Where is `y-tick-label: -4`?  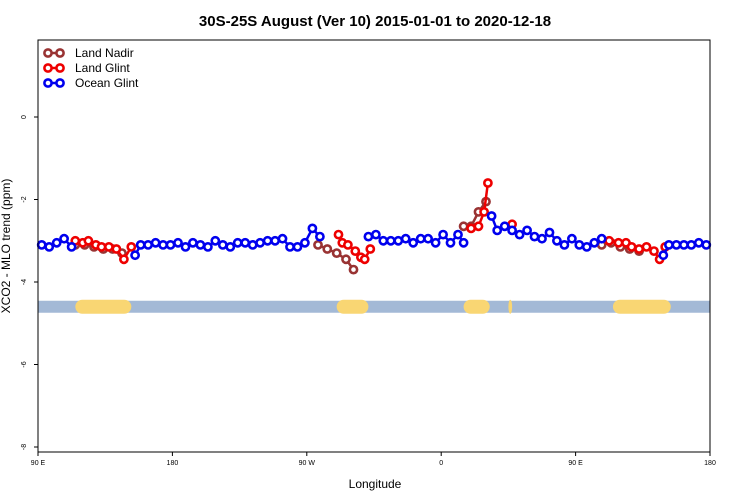 y-tick-label: -4 is located at coordinates (24, 282).